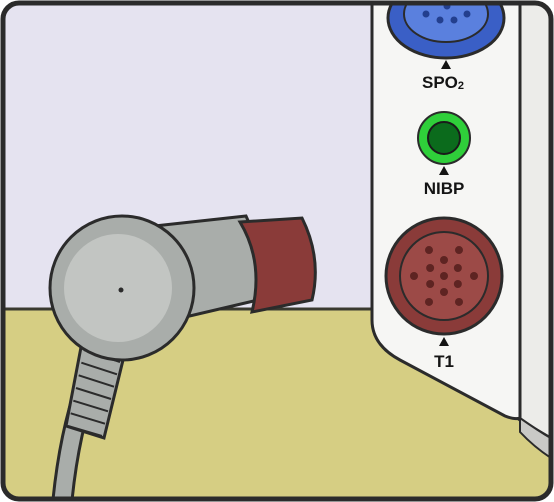 The width and height of the screenshot is (554, 502). I want to click on nibp-arrow-icon, so click(444, 170).